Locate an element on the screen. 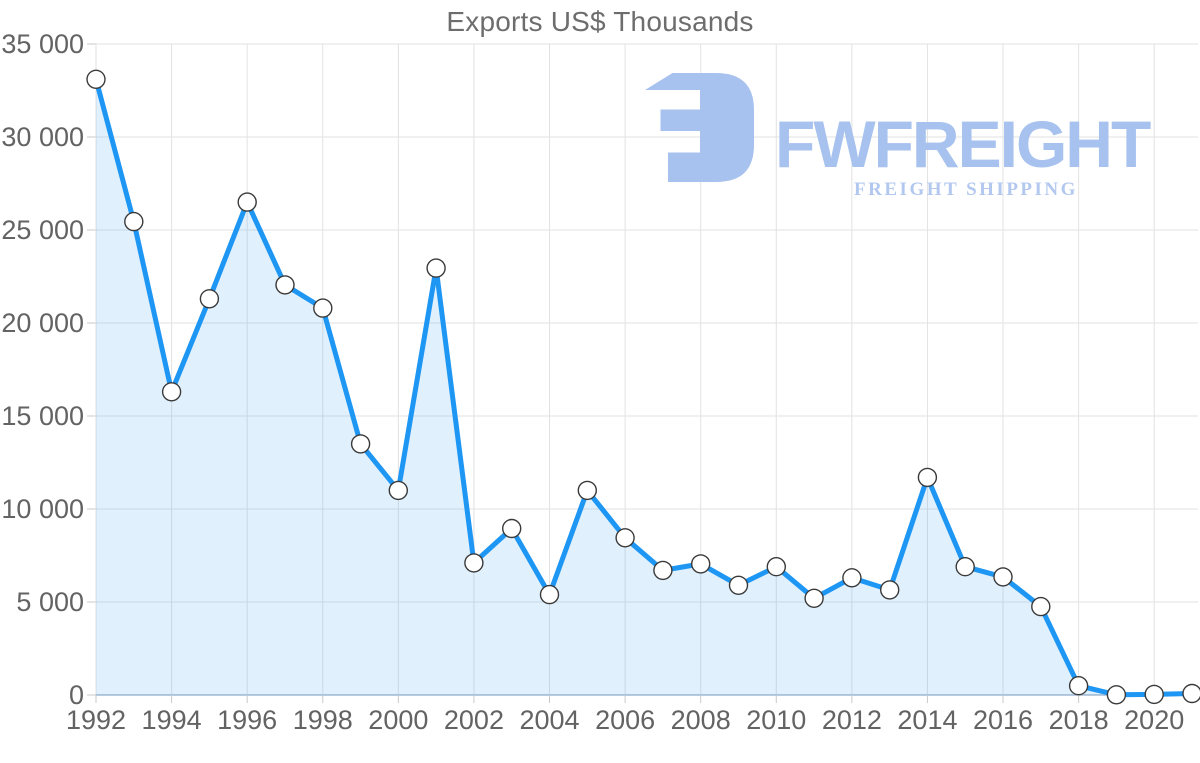  data-point-2019 is located at coordinates (1116, 695).